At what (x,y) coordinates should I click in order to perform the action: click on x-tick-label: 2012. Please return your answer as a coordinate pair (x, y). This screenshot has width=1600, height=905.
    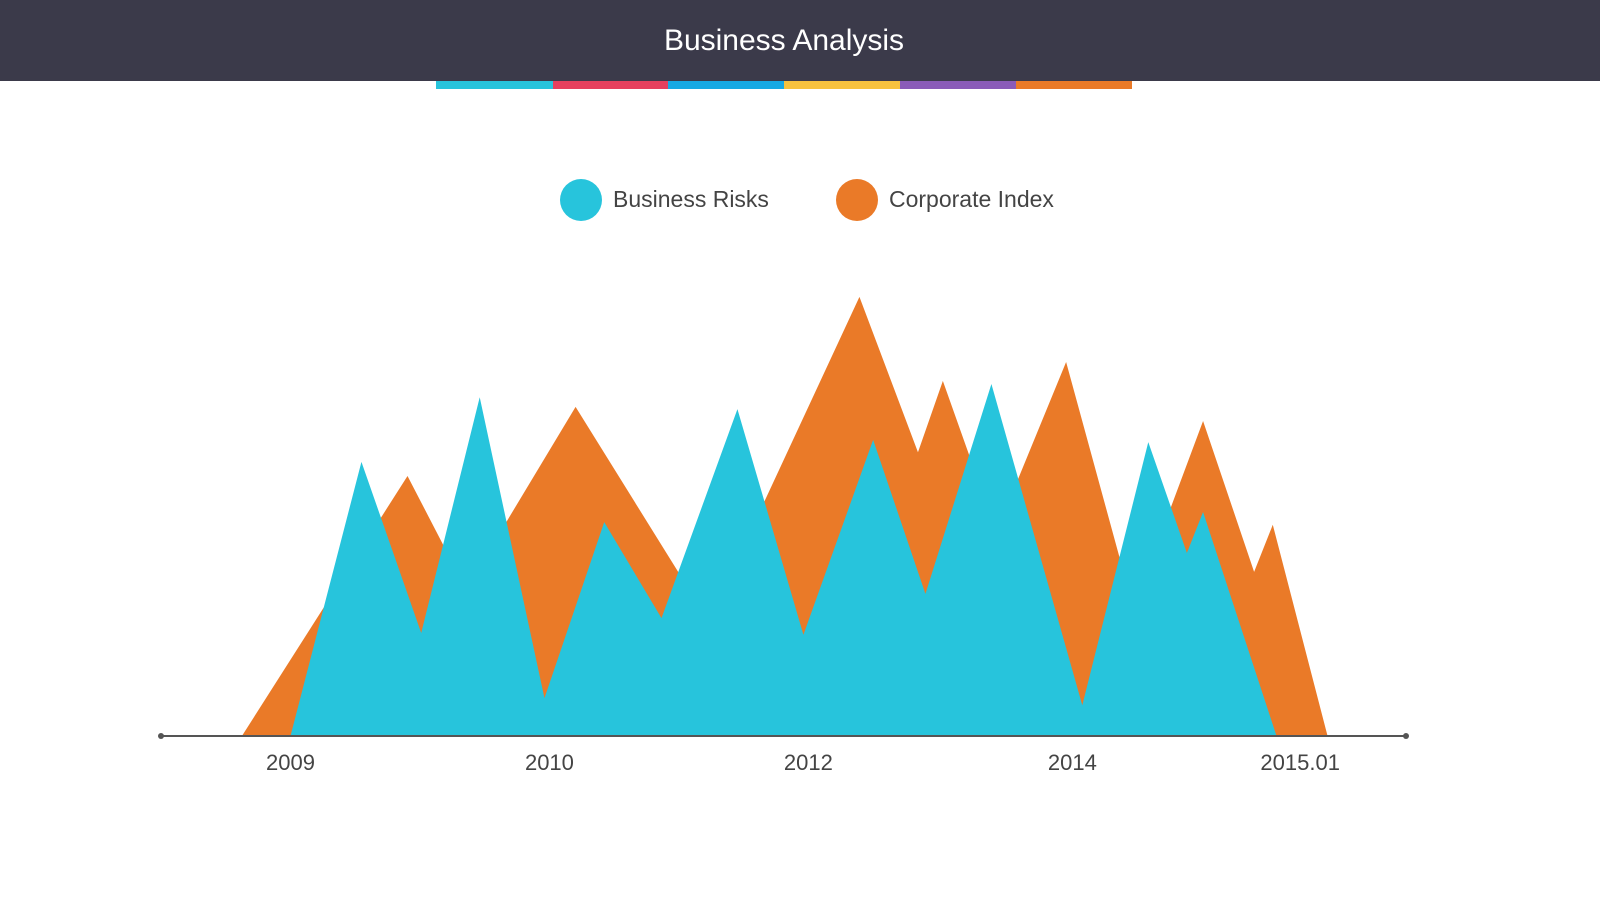
    Looking at the image, I should click on (808, 762).